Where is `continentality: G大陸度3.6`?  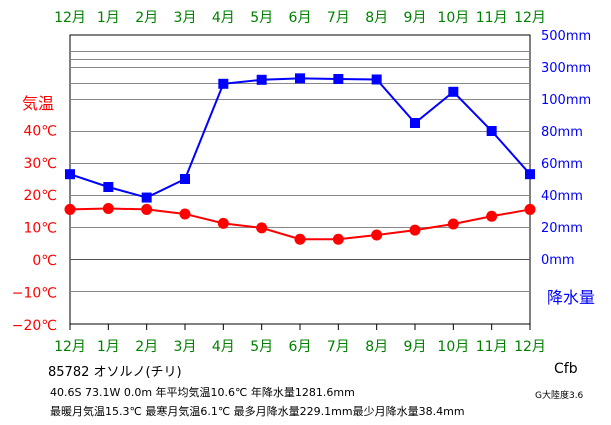 continentality: G大陸度3.6 is located at coordinates (559, 396).